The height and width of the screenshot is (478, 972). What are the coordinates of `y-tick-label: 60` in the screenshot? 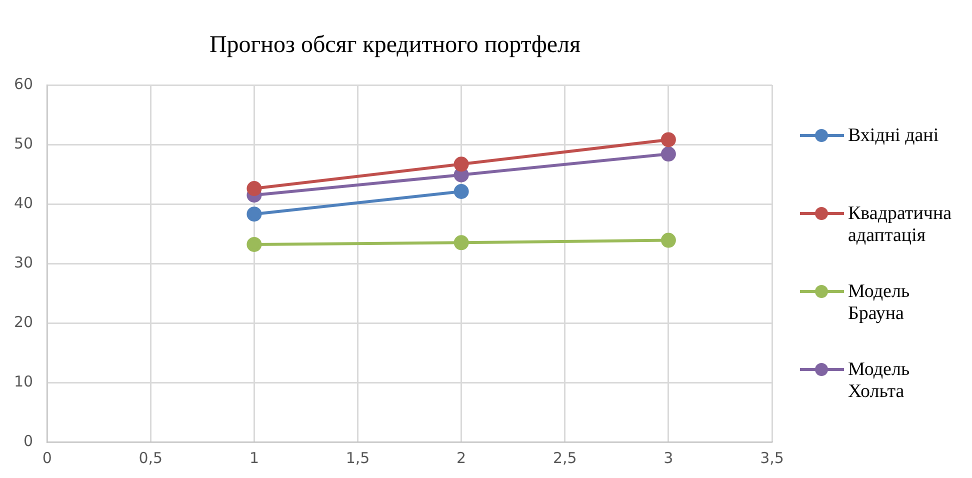 It's located at (24, 83).